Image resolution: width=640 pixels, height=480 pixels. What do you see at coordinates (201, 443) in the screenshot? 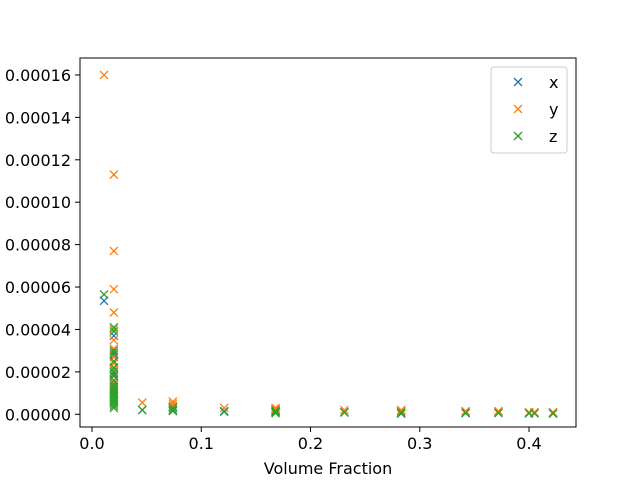
I see `x-tick-label: 0.1` at bounding box center [201, 443].